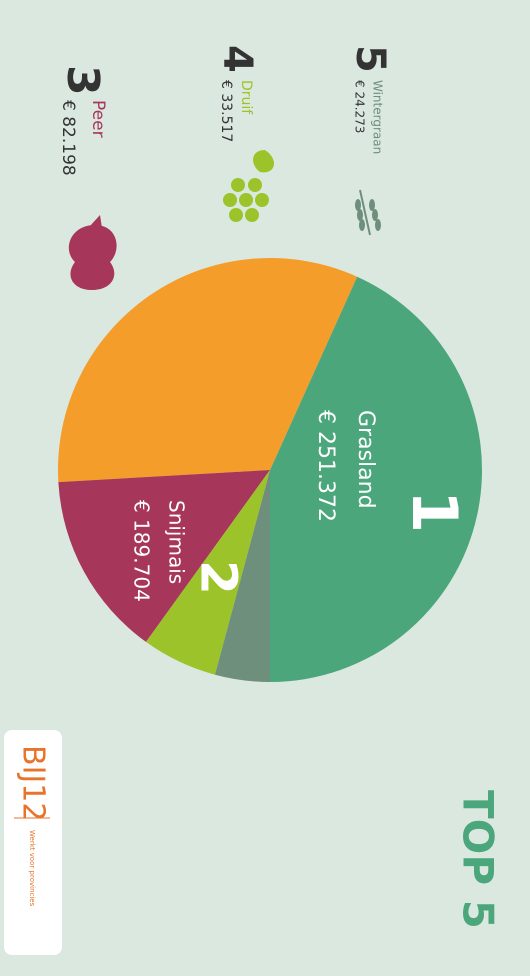 The width and height of the screenshot is (530, 976). What do you see at coordinates (32, 868) in the screenshot?
I see `logo-tagline: Werkt voor provincies` at bounding box center [32, 868].